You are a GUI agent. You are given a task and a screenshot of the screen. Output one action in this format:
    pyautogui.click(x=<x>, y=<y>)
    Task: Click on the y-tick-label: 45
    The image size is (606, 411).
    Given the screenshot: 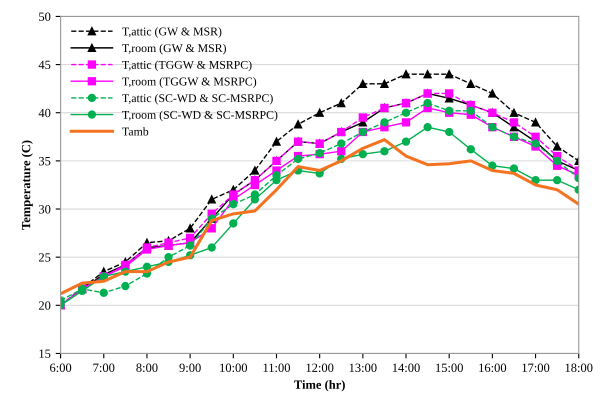 What is the action you would take?
    pyautogui.click(x=44, y=65)
    